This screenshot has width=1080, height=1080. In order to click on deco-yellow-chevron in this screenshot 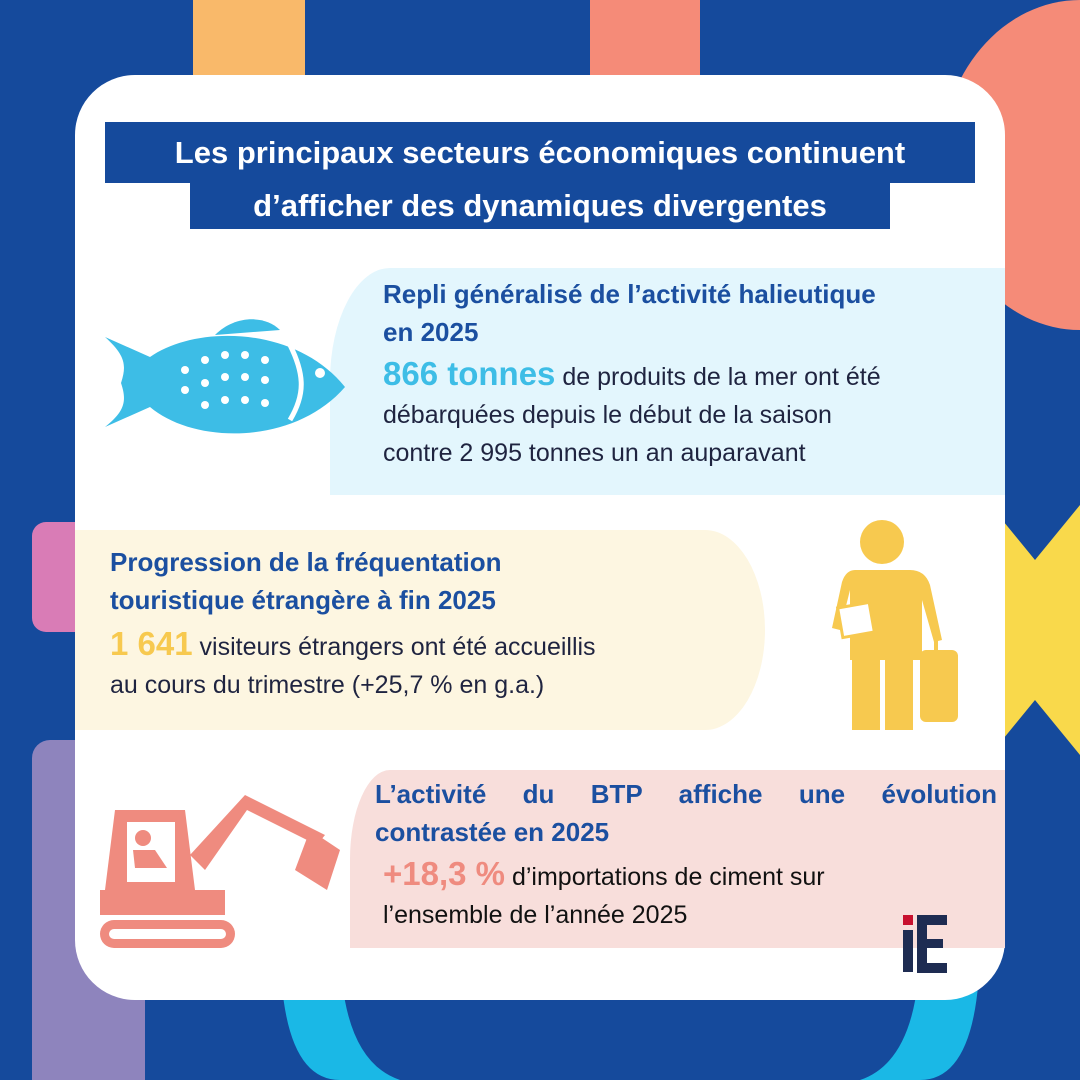, I will do `click(1035, 630)`.